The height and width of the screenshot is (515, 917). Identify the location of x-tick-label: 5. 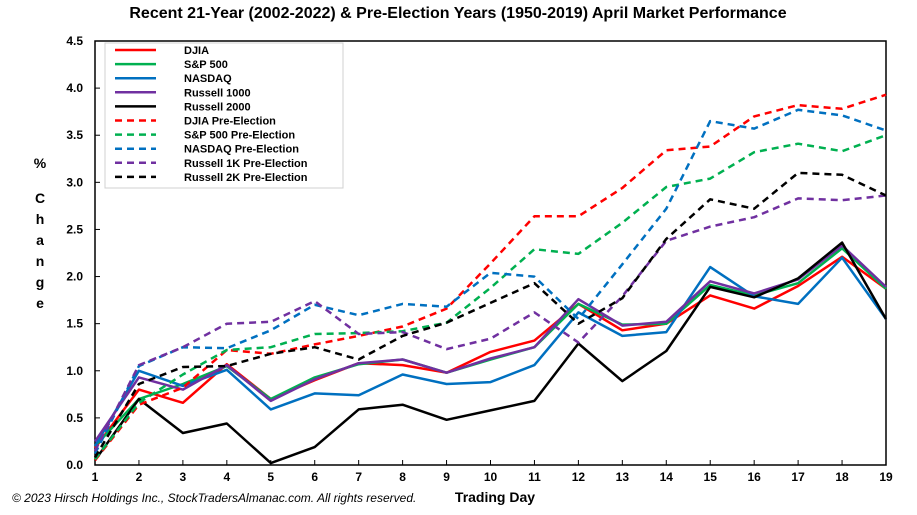
(270, 477).